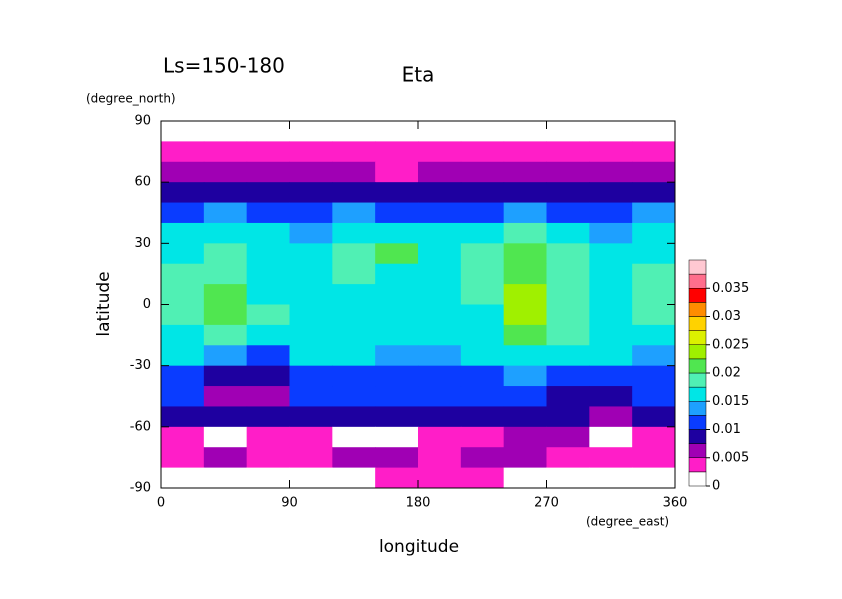 The image size is (842, 599). What do you see at coordinates (716, 486) in the screenshot?
I see `colorbar-tick-label: 0` at bounding box center [716, 486].